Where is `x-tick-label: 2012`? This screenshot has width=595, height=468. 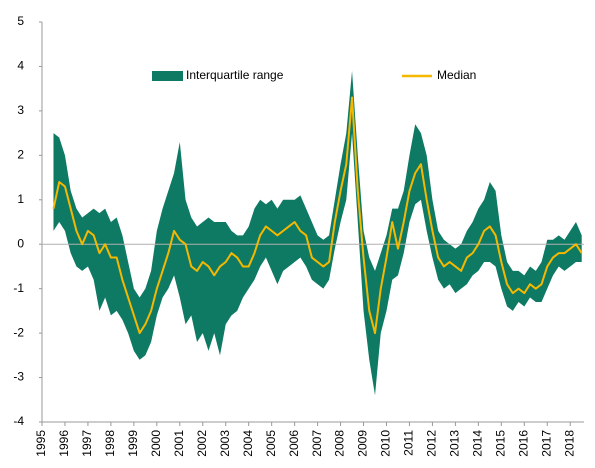 x-tick-label: 2012 is located at coordinates (432, 443).